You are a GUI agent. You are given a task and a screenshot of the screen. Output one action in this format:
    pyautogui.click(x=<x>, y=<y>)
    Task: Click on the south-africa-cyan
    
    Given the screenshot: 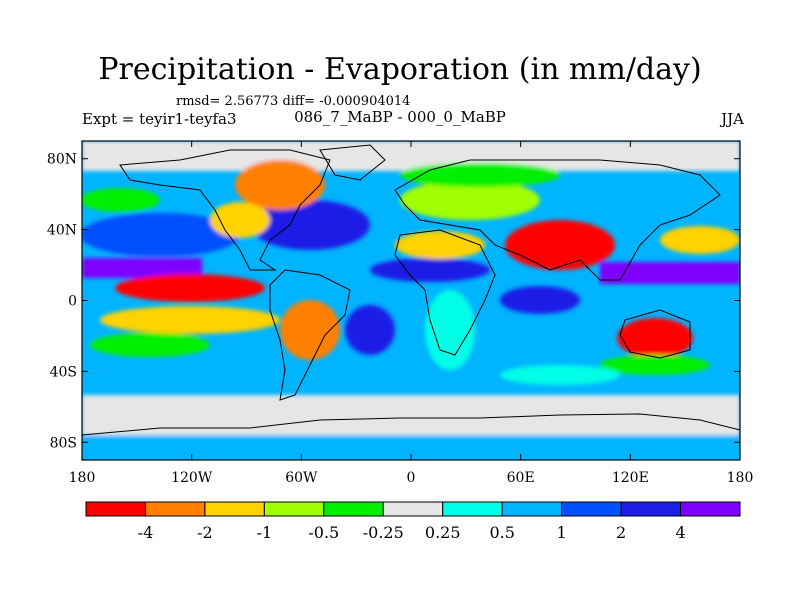 What is the action you would take?
    pyautogui.click(x=450, y=330)
    